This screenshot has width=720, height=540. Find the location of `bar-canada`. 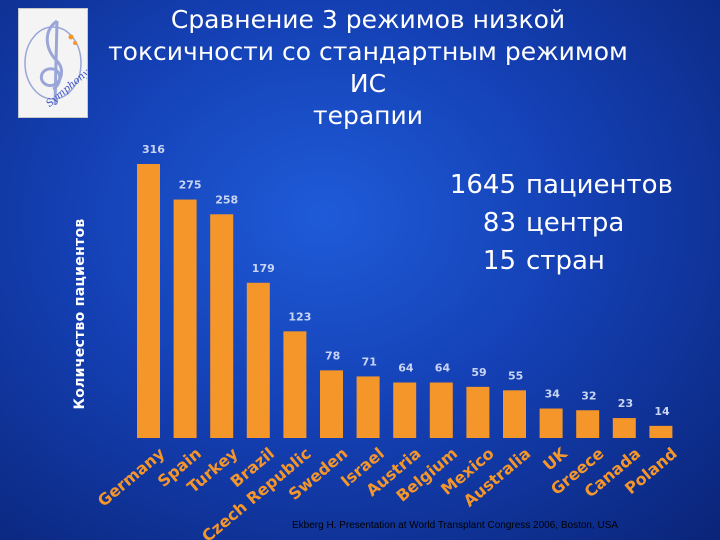

bar-canada is located at coordinates (624, 428).